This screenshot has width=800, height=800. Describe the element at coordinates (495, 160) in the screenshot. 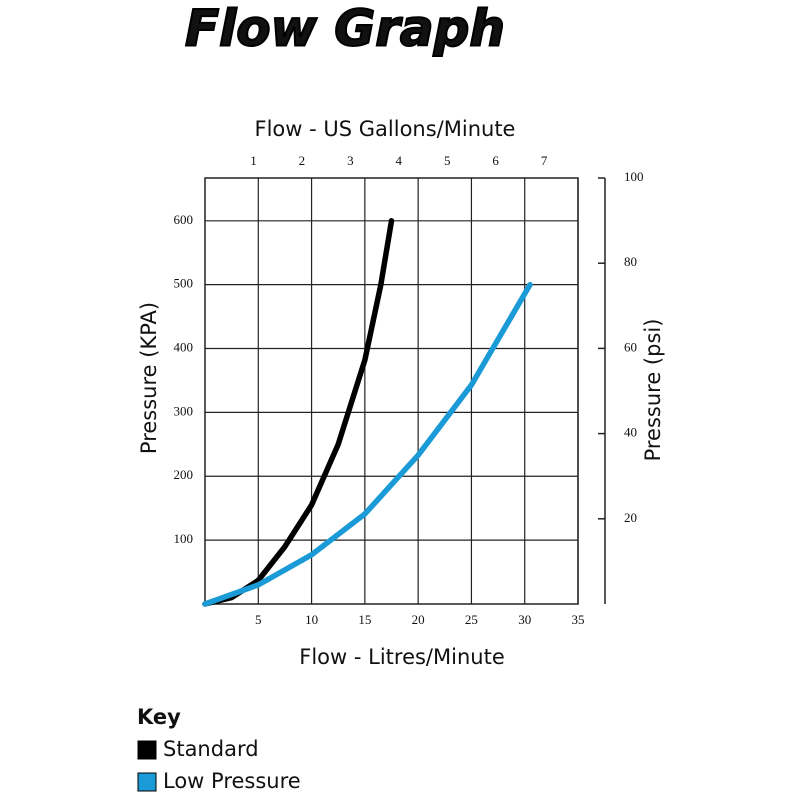

I see `x2-tick-label: 6` at that location.